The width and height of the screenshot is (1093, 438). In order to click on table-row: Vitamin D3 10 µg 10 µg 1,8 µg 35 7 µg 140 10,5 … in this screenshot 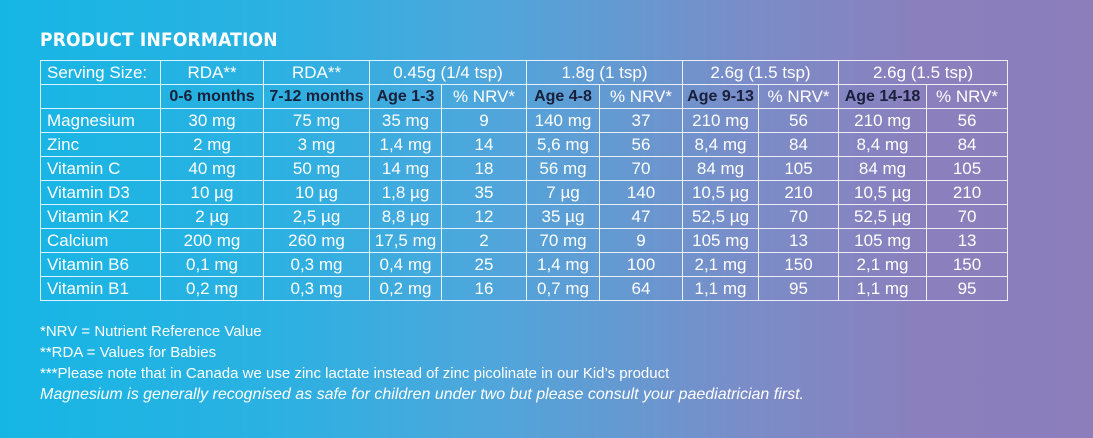, I will do `click(524, 192)`.